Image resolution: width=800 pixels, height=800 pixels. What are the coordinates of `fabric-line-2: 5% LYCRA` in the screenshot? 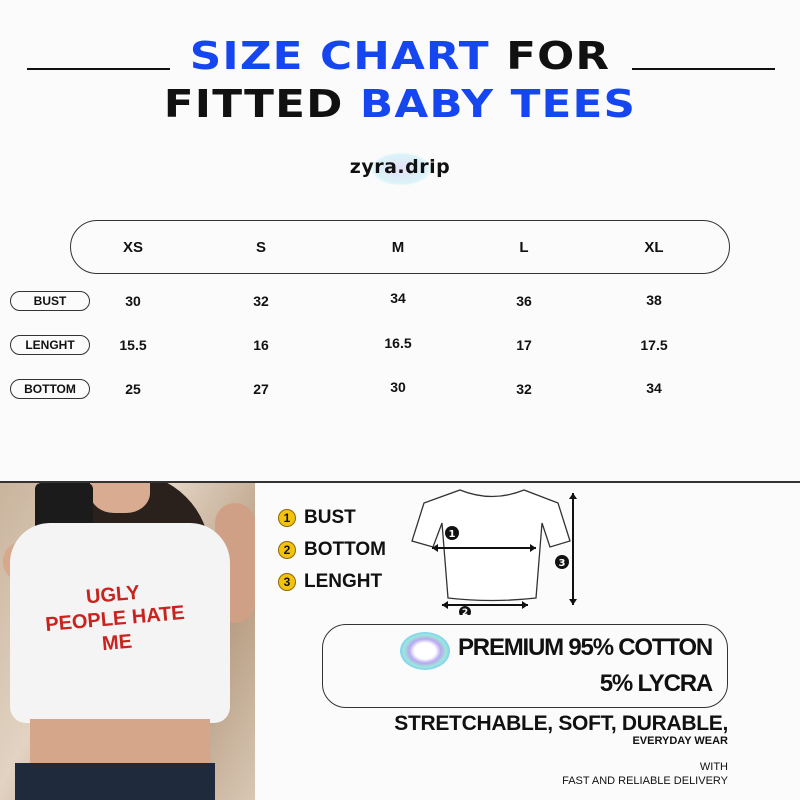 It's located at (656, 683).